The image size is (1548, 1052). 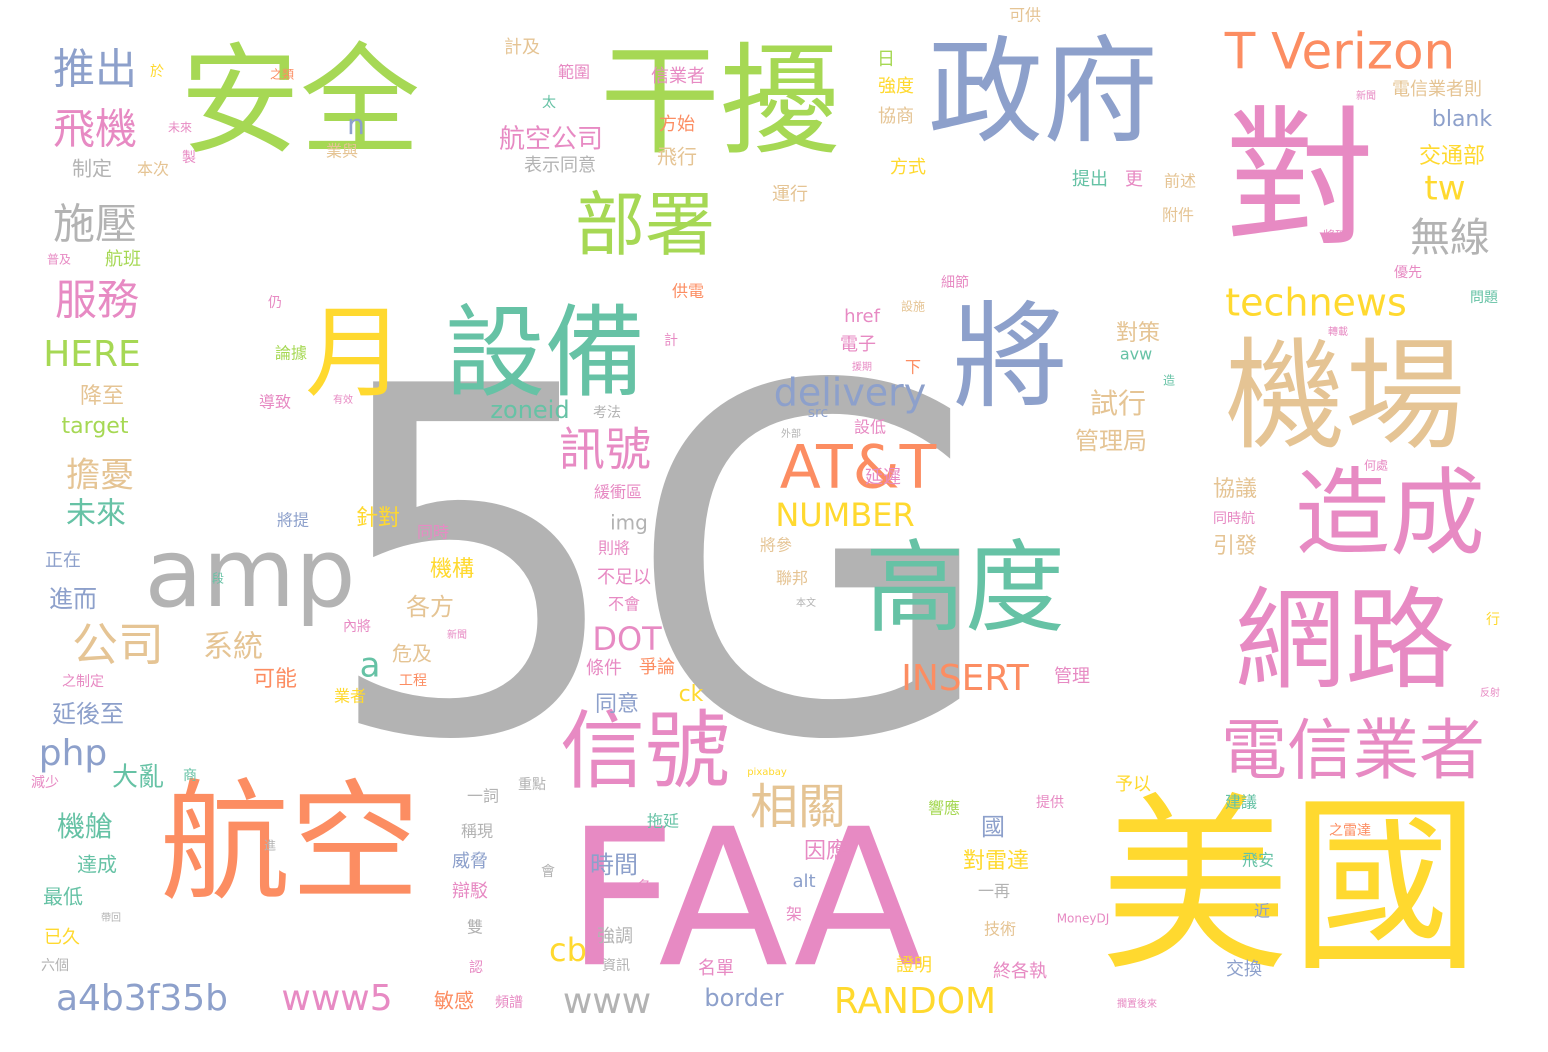 I want to click on cloud-word: 安全, so click(x=300, y=102).